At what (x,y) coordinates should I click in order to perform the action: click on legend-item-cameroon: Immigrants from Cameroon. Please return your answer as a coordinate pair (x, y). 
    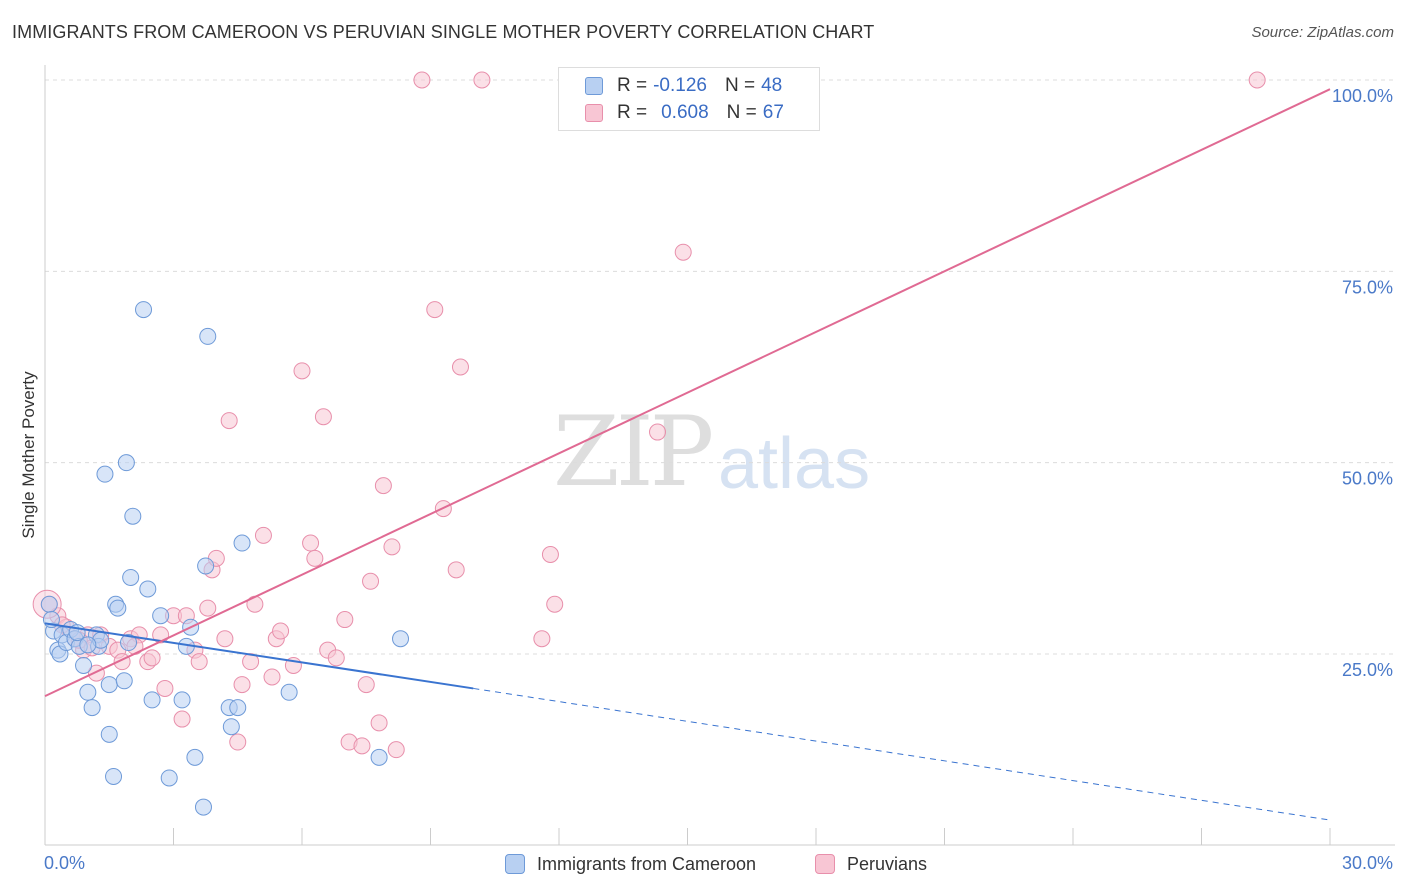
    Looking at the image, I should click on (630, 864).